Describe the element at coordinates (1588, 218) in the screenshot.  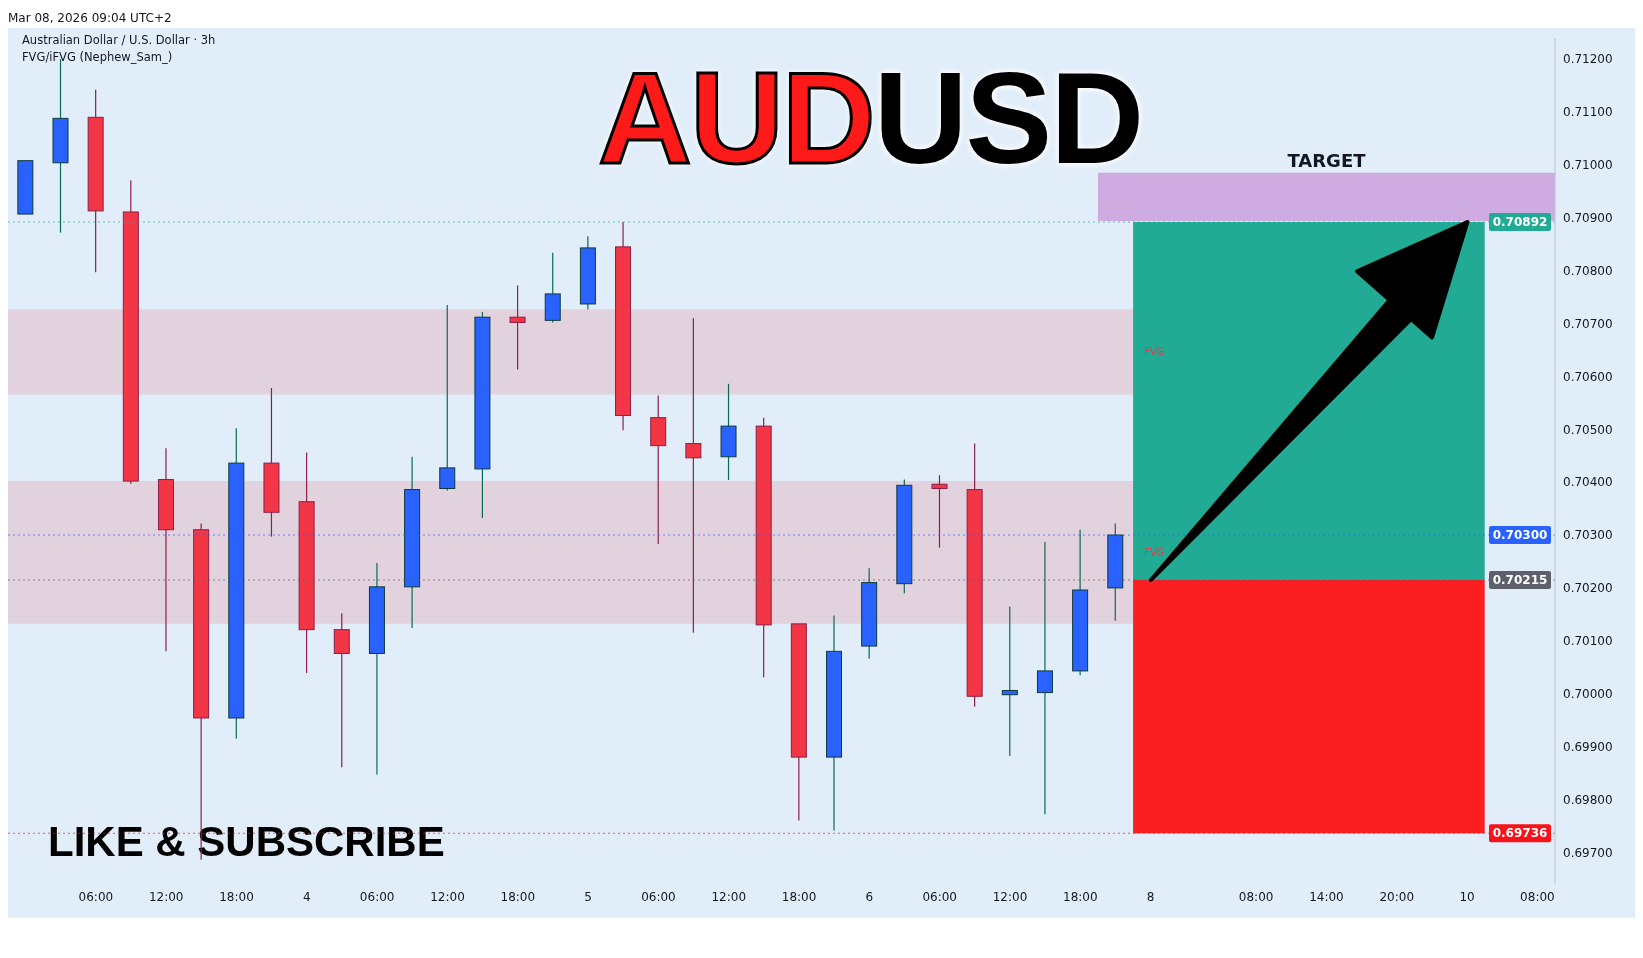
I see `y-tick-label: 0.70900` at that location.